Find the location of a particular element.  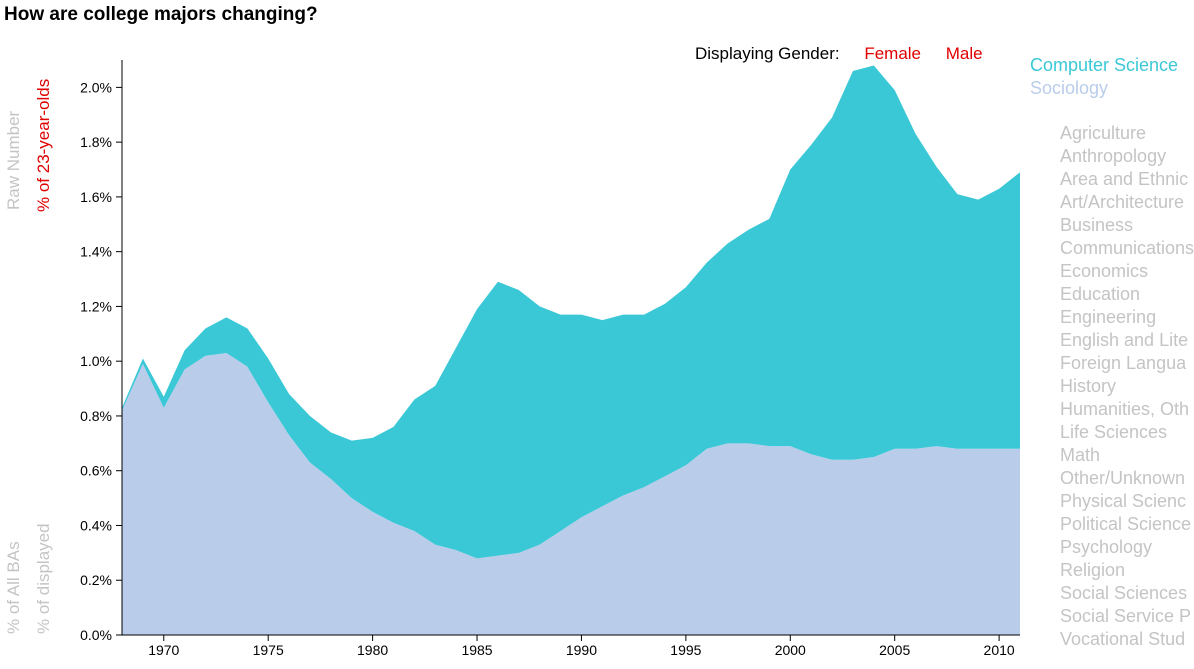

x-tick-label: 1985 is located at coordinates (476, 650).